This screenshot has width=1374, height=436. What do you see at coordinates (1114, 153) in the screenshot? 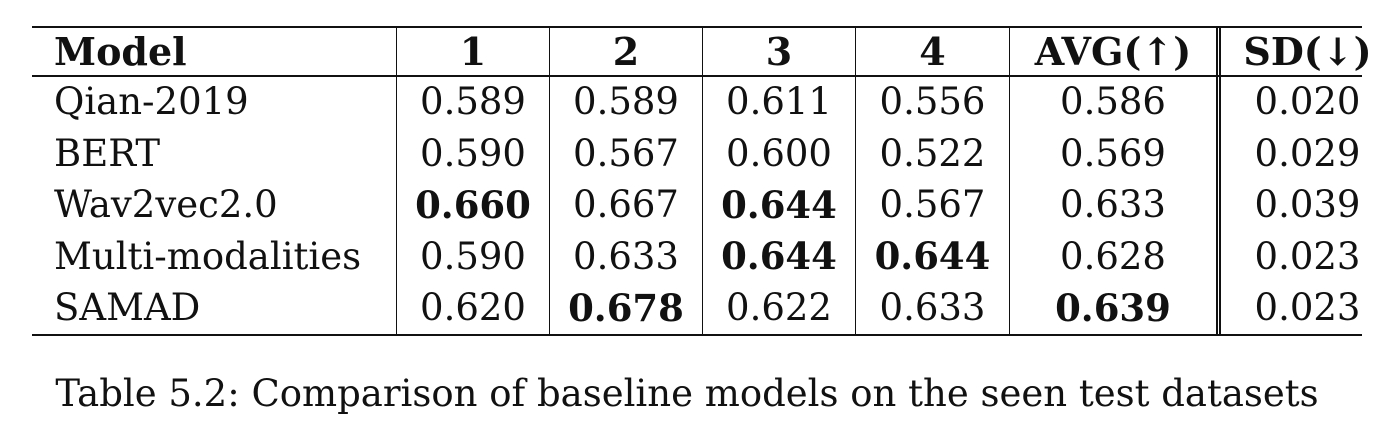
I see `score-avg: 0.569` at bounding box center [1114, 153].